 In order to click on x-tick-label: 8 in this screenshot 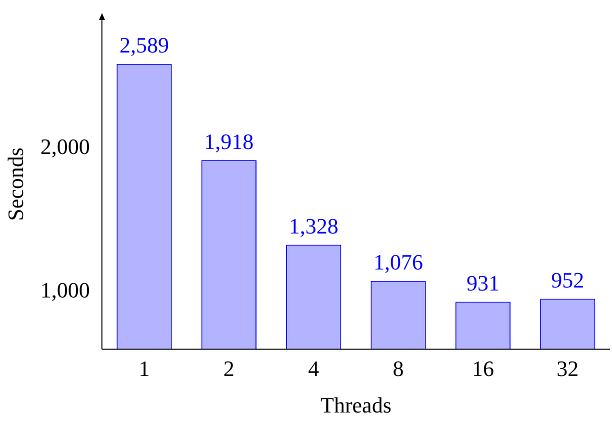, I will do `click(398, 369)`.